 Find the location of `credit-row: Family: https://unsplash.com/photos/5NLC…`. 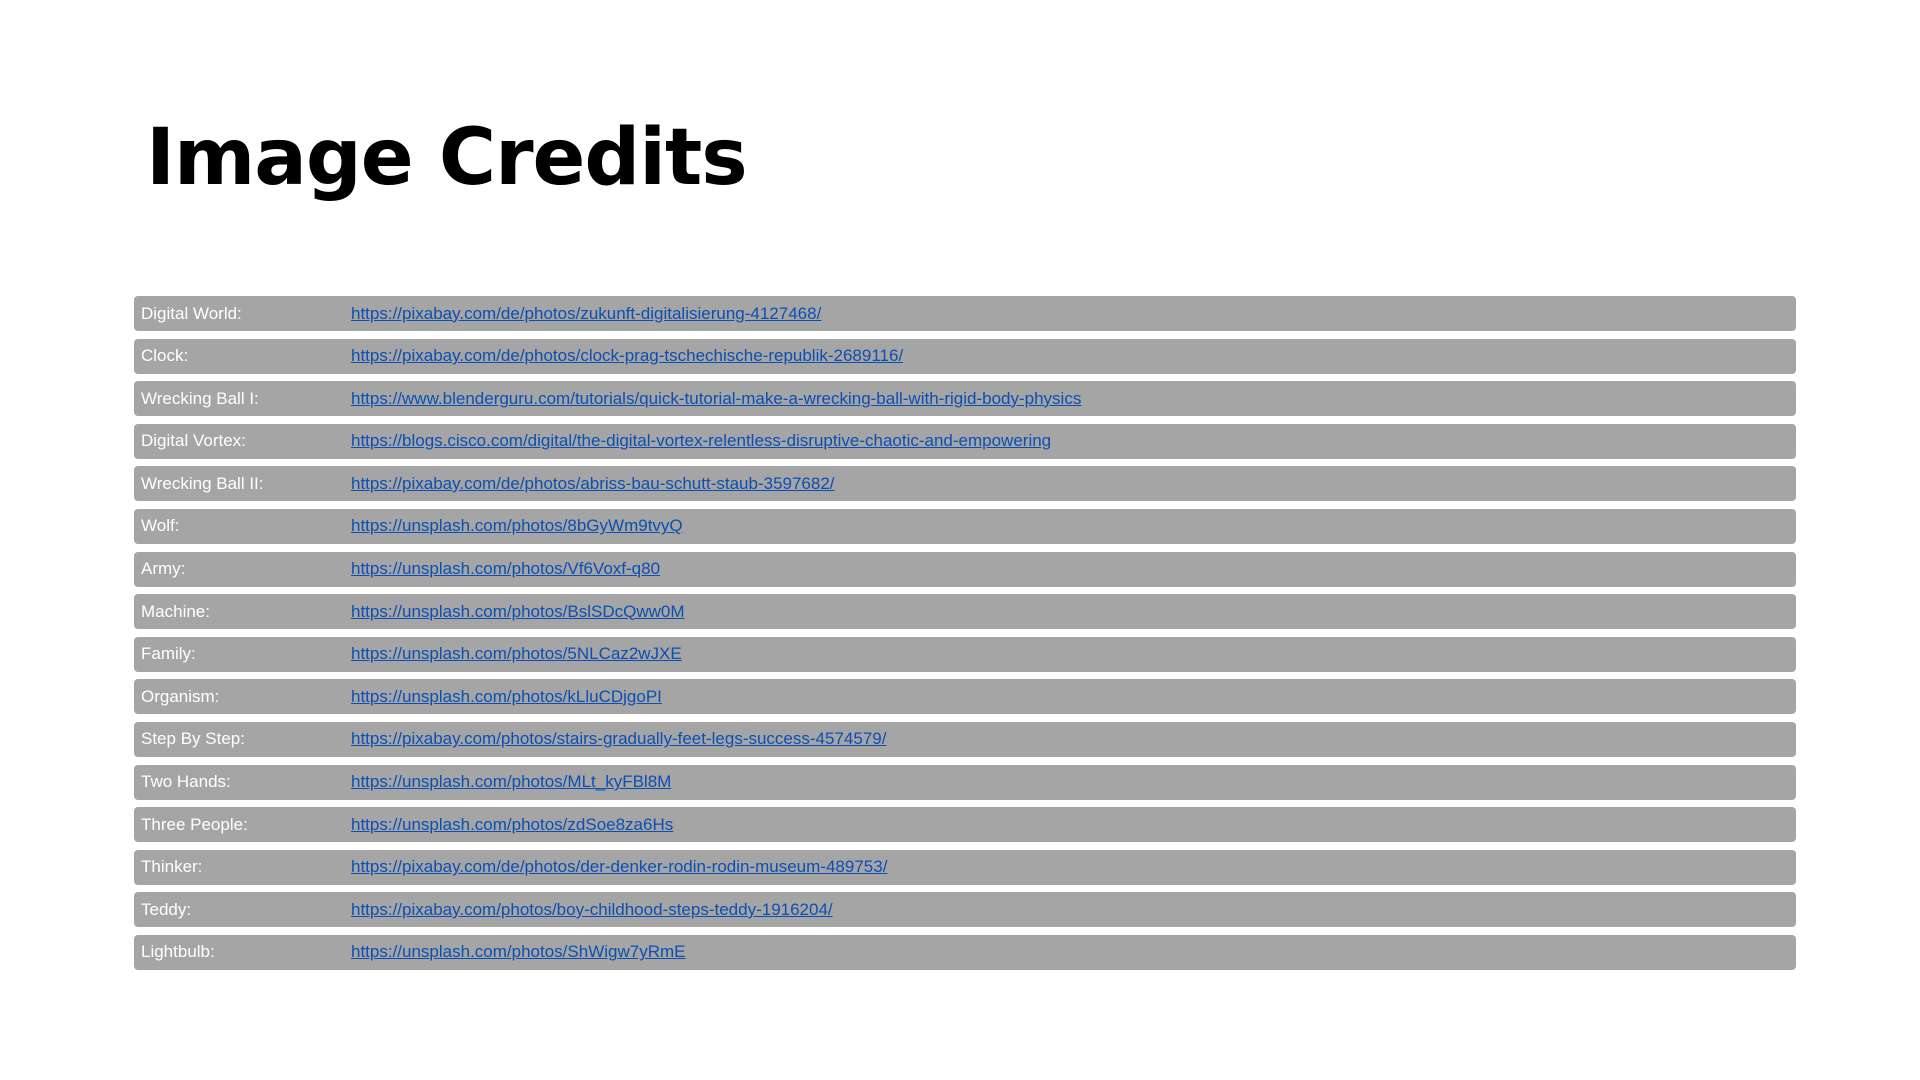

credit-row: Family: https://unsplash.com/photos/5NLC… is located at coordinates (965, 654).